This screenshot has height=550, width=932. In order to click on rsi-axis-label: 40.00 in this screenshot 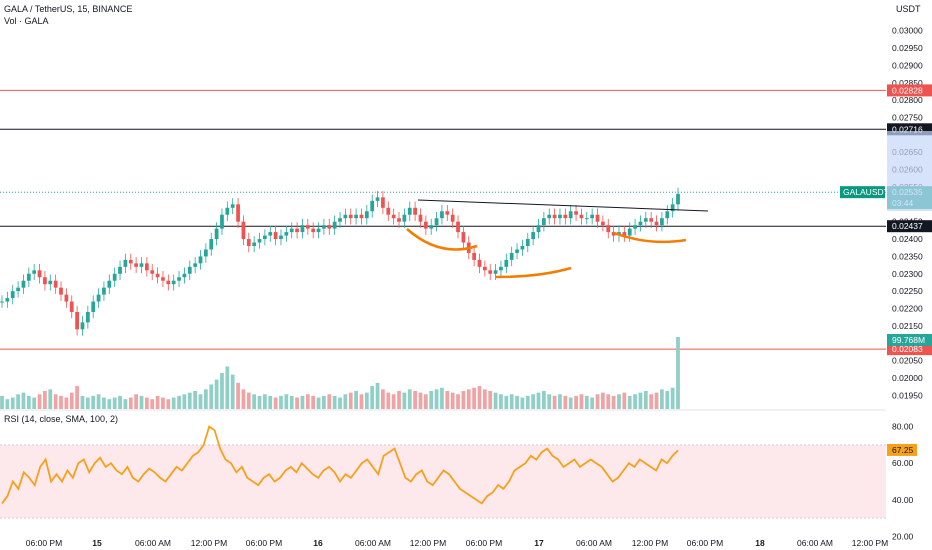, I will do `click(903, 500)`.